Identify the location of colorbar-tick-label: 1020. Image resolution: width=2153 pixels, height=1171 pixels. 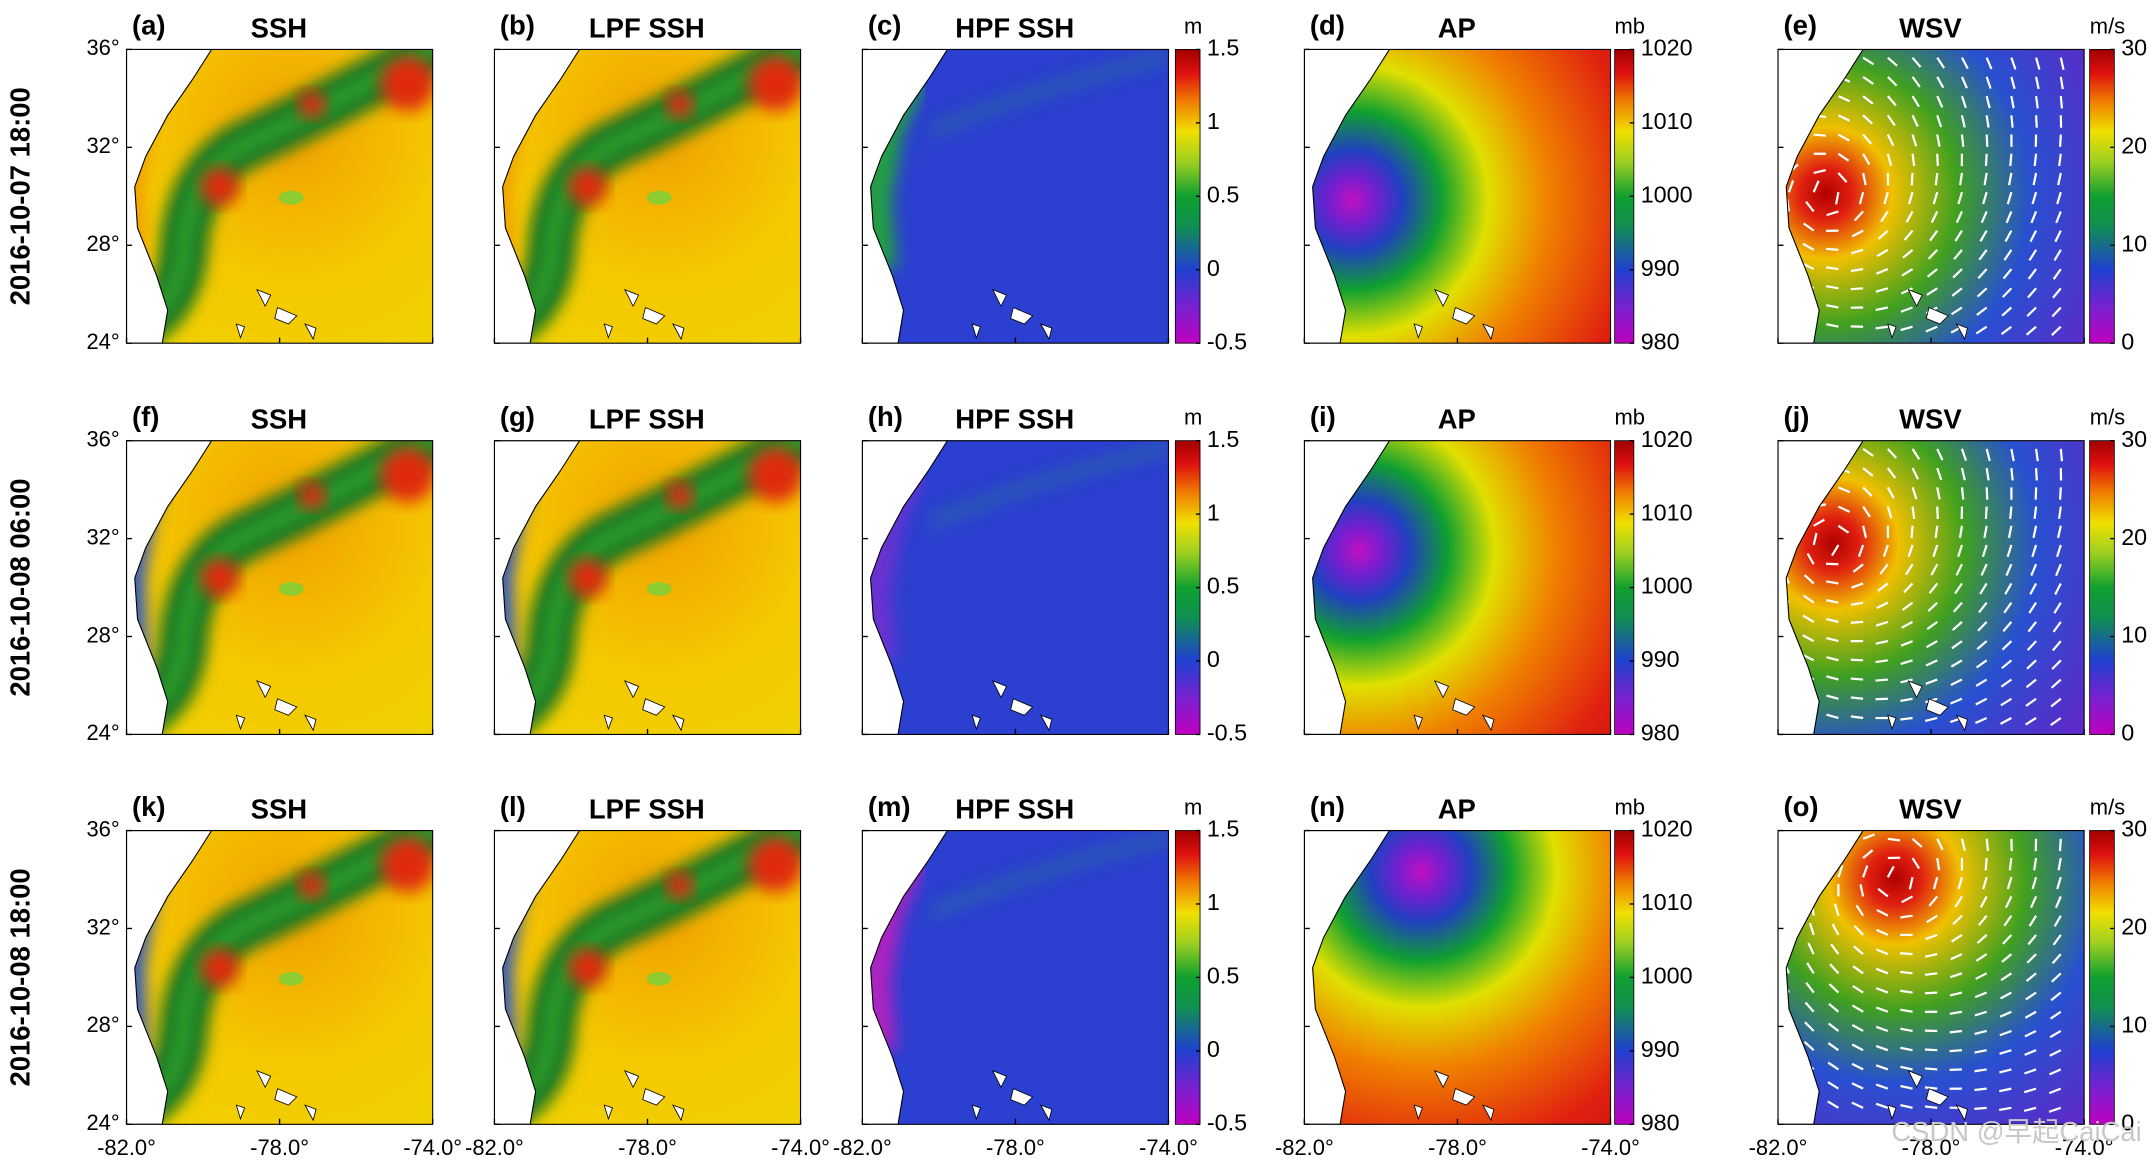
(1667, 48).